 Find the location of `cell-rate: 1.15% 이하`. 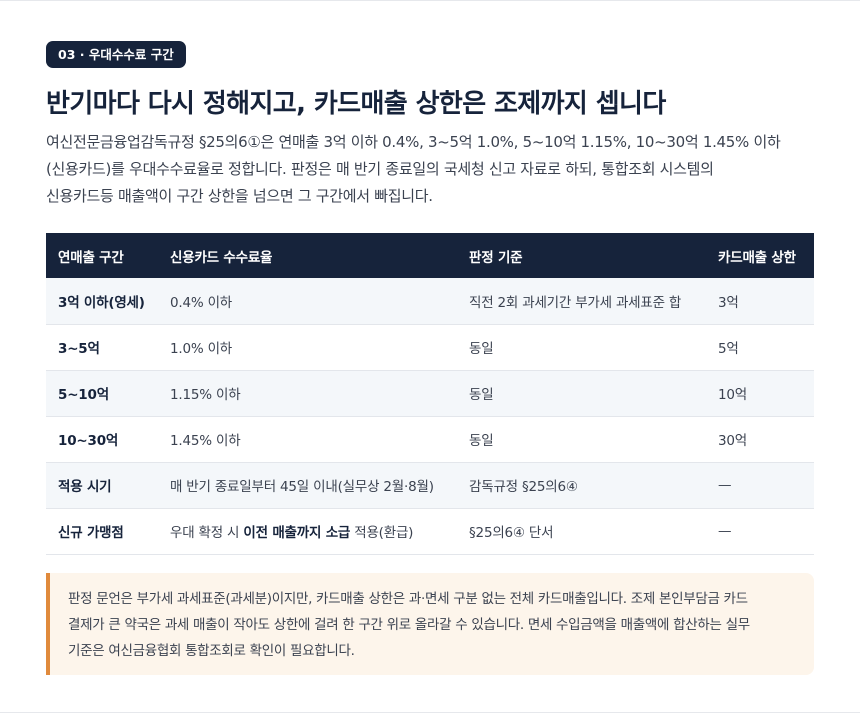

cell-rate: 1.15% 이하 is located at coordinates (307, 393).